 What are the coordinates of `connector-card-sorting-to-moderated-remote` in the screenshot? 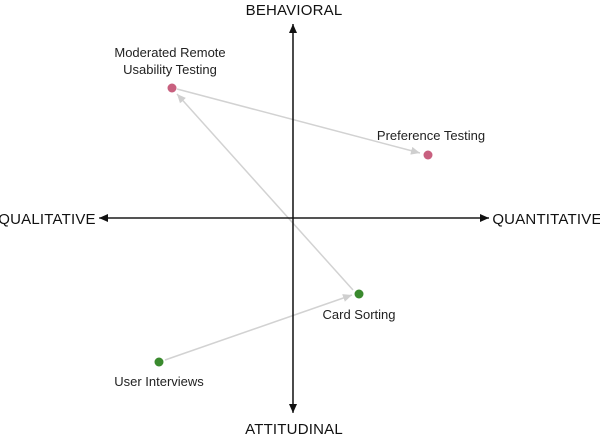 It's located at (265, 192).